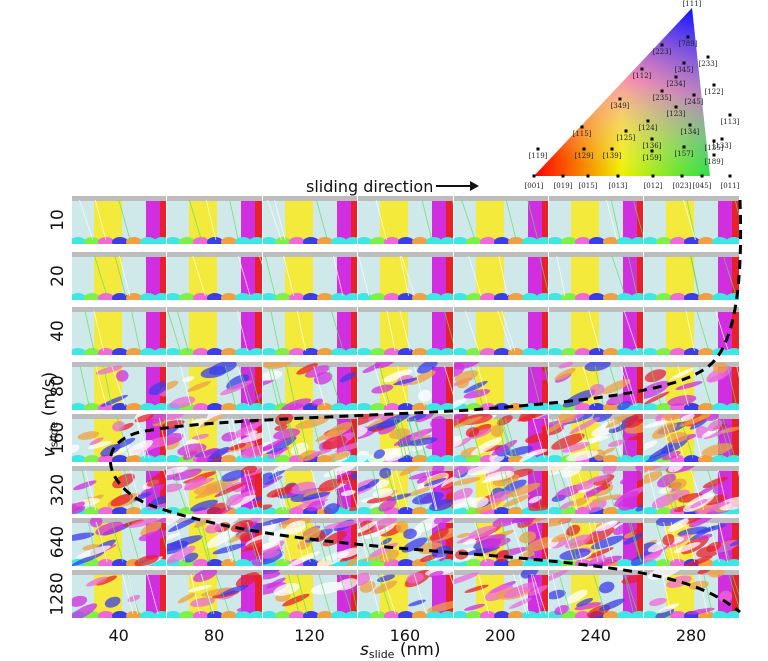 Image resolution: width=768 pixels, height=661 pixels. I want to click on row-label: 10, so click(58, 220).